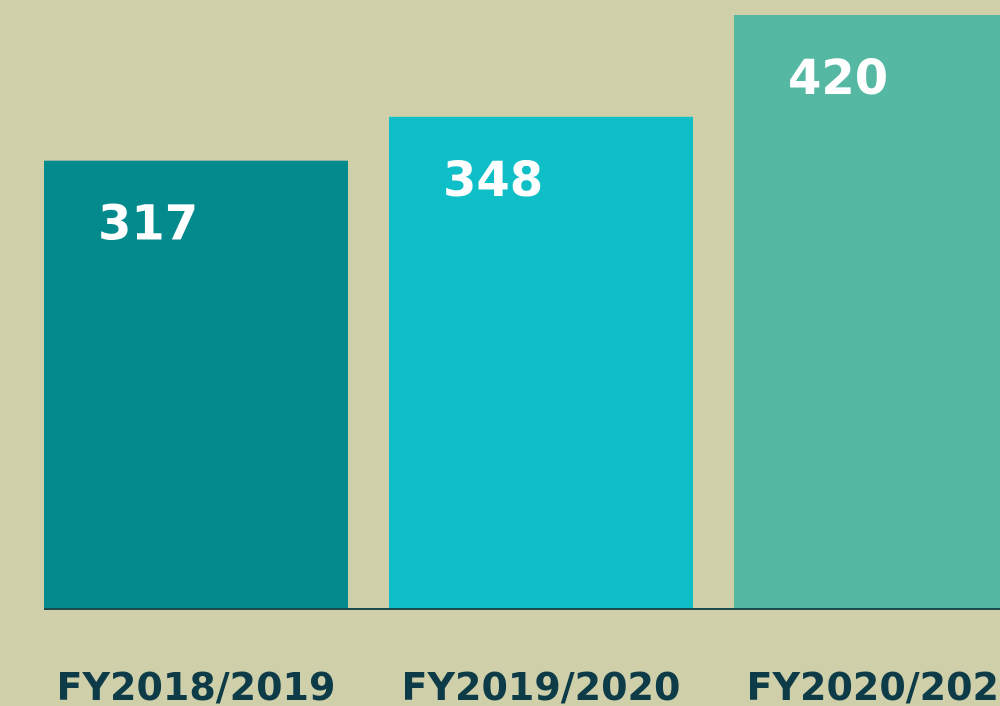 The height and width of the screenshot is (706, 1000). I want to click on value-label: 348, so click(493, 180).